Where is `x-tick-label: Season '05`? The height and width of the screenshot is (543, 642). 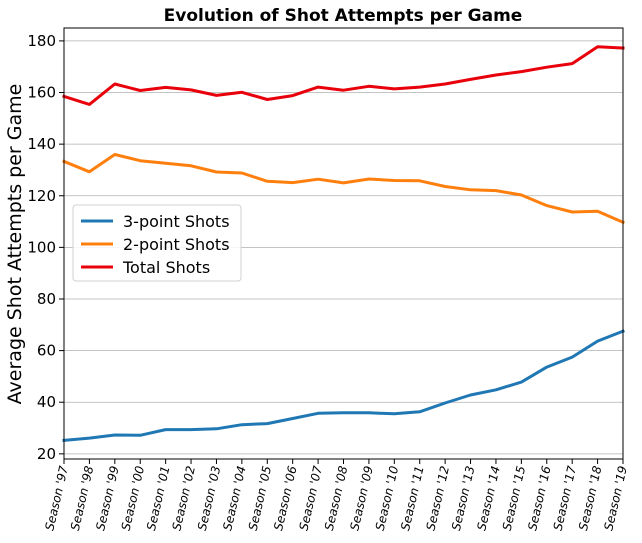 x-tick-label: Season '05 is located at coordinates (260, 498).